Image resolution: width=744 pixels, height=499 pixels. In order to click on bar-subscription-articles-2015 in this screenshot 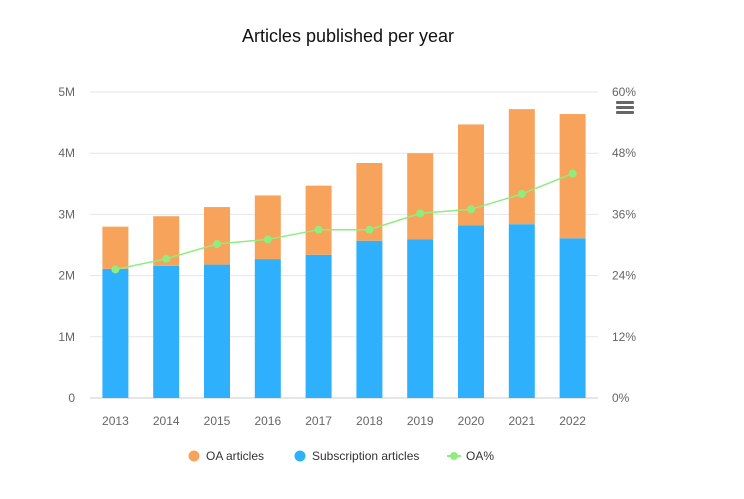, I will do `click(217, 331)`.